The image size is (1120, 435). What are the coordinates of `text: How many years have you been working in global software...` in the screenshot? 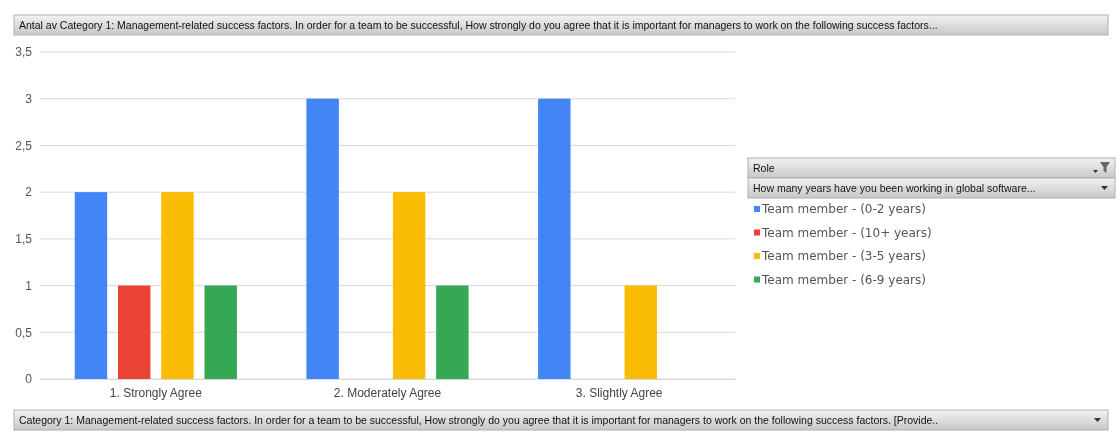 It's located at (894, 188).